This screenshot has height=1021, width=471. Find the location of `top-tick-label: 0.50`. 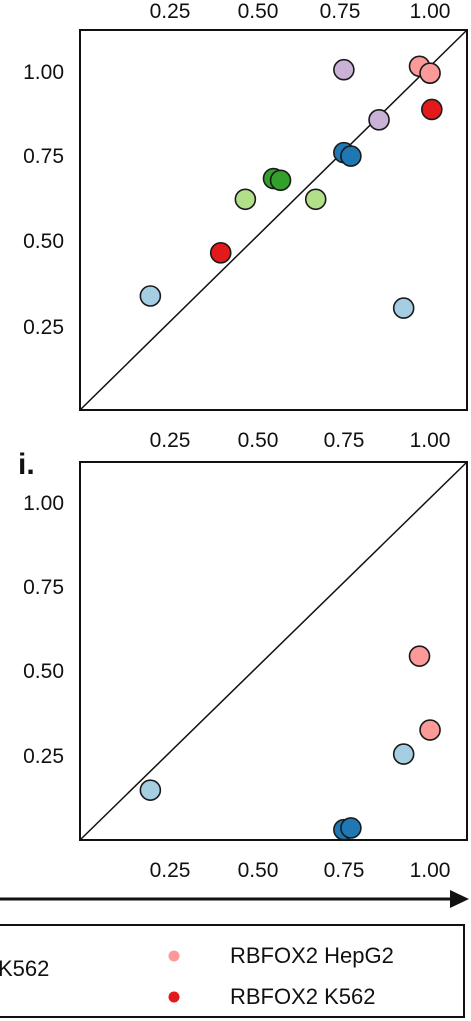

top-tick-label: 0.50 is located at coordinates (258, 11).